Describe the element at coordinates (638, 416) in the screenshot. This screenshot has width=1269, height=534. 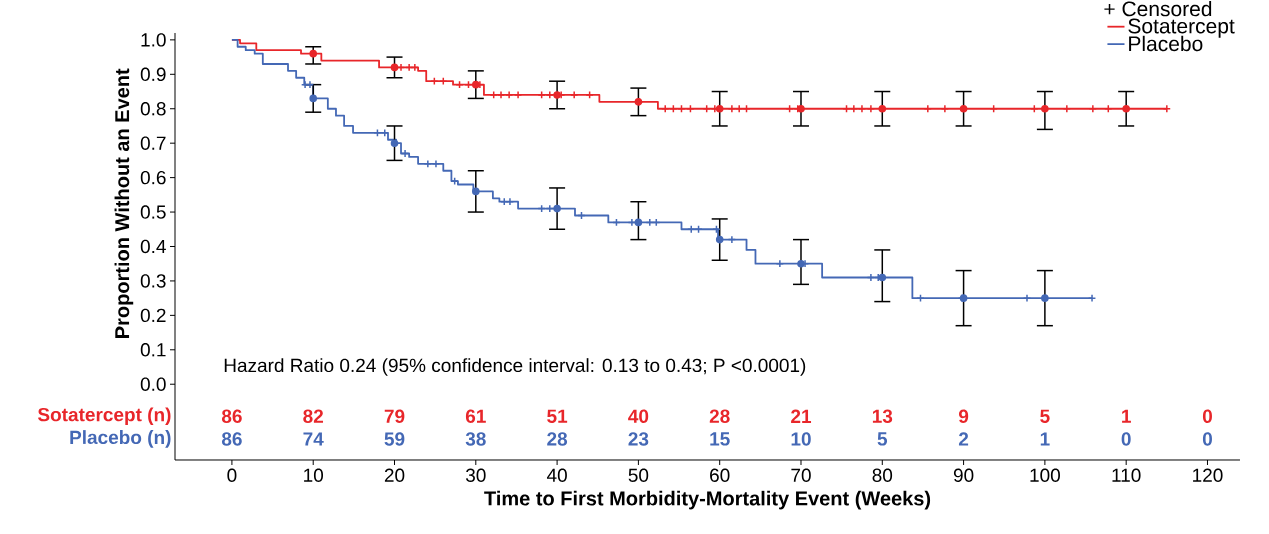
I see `annotation: 40` at that location.